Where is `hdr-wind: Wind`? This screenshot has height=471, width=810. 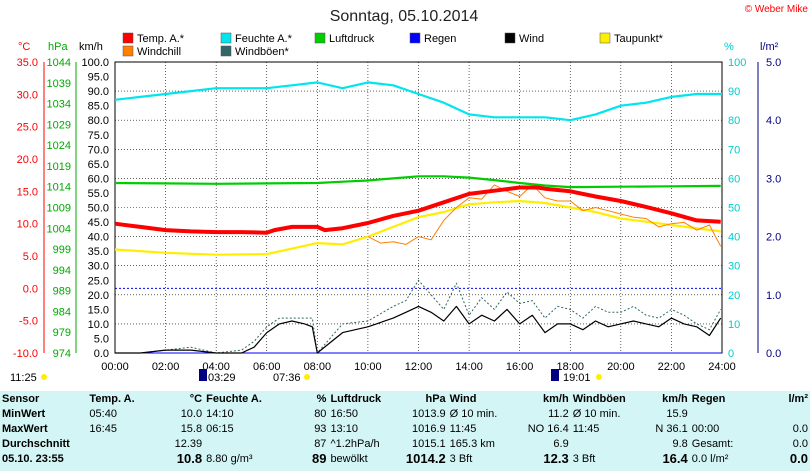
hdr-wind: Wind is located at coordinates (463, 398).